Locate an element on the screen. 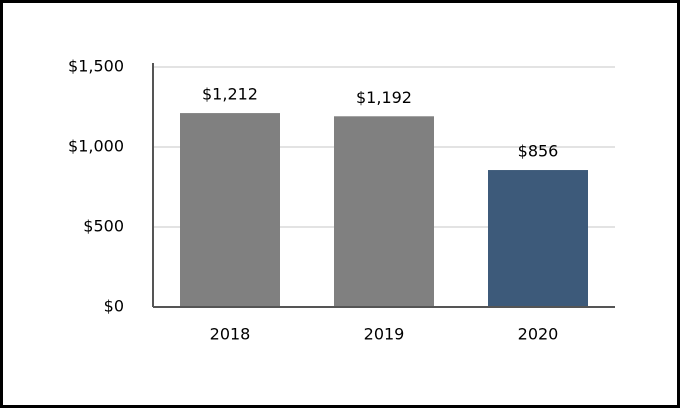 The image size is (680, 408). y-tick-label: $500 is located at coordinates (103, 226).